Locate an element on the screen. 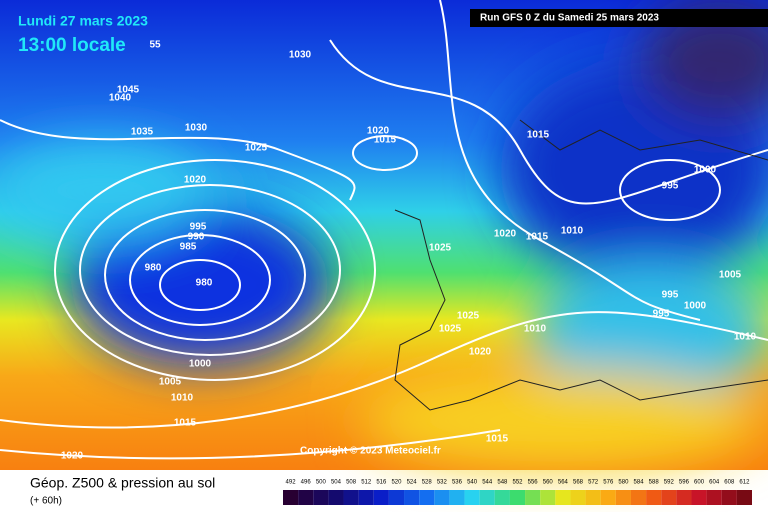  copyright: Copyright © 2023 Meteociel.fr is located at coordinates (370, 451).